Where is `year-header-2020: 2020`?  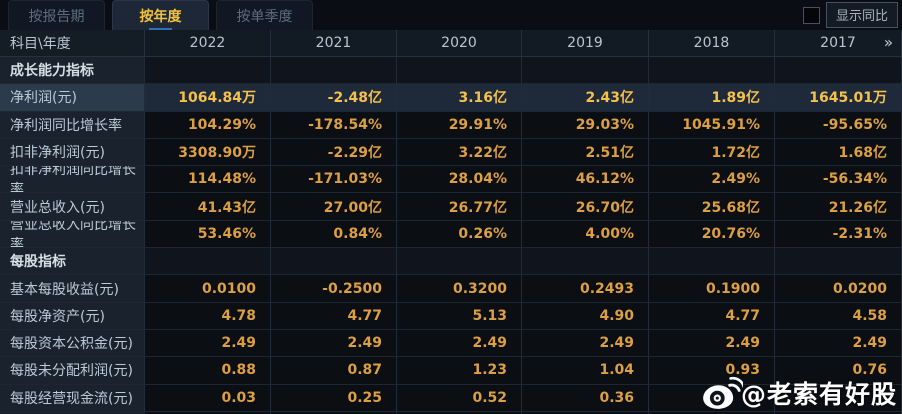 year-header-2020: 2020 is located at coordinates (459, 43).